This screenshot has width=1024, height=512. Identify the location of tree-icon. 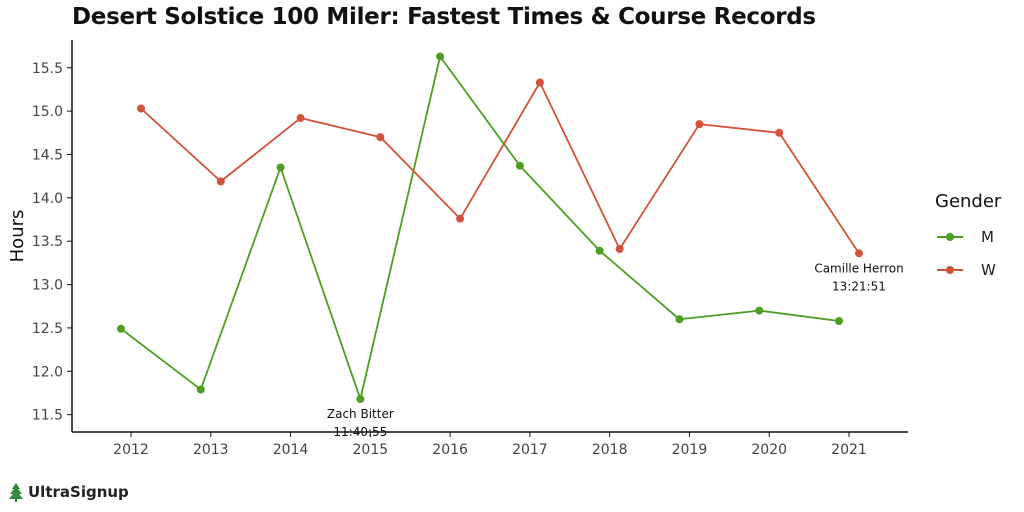
(16, 492).